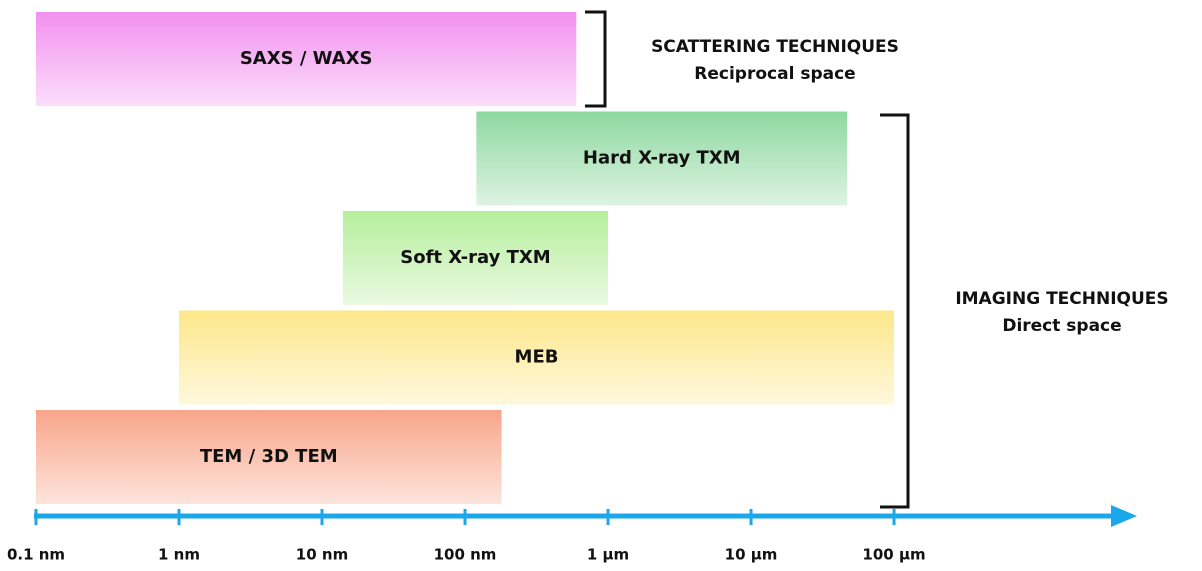  I want to click on bar-label: Soft X-ray TXM, so click(475, 257).